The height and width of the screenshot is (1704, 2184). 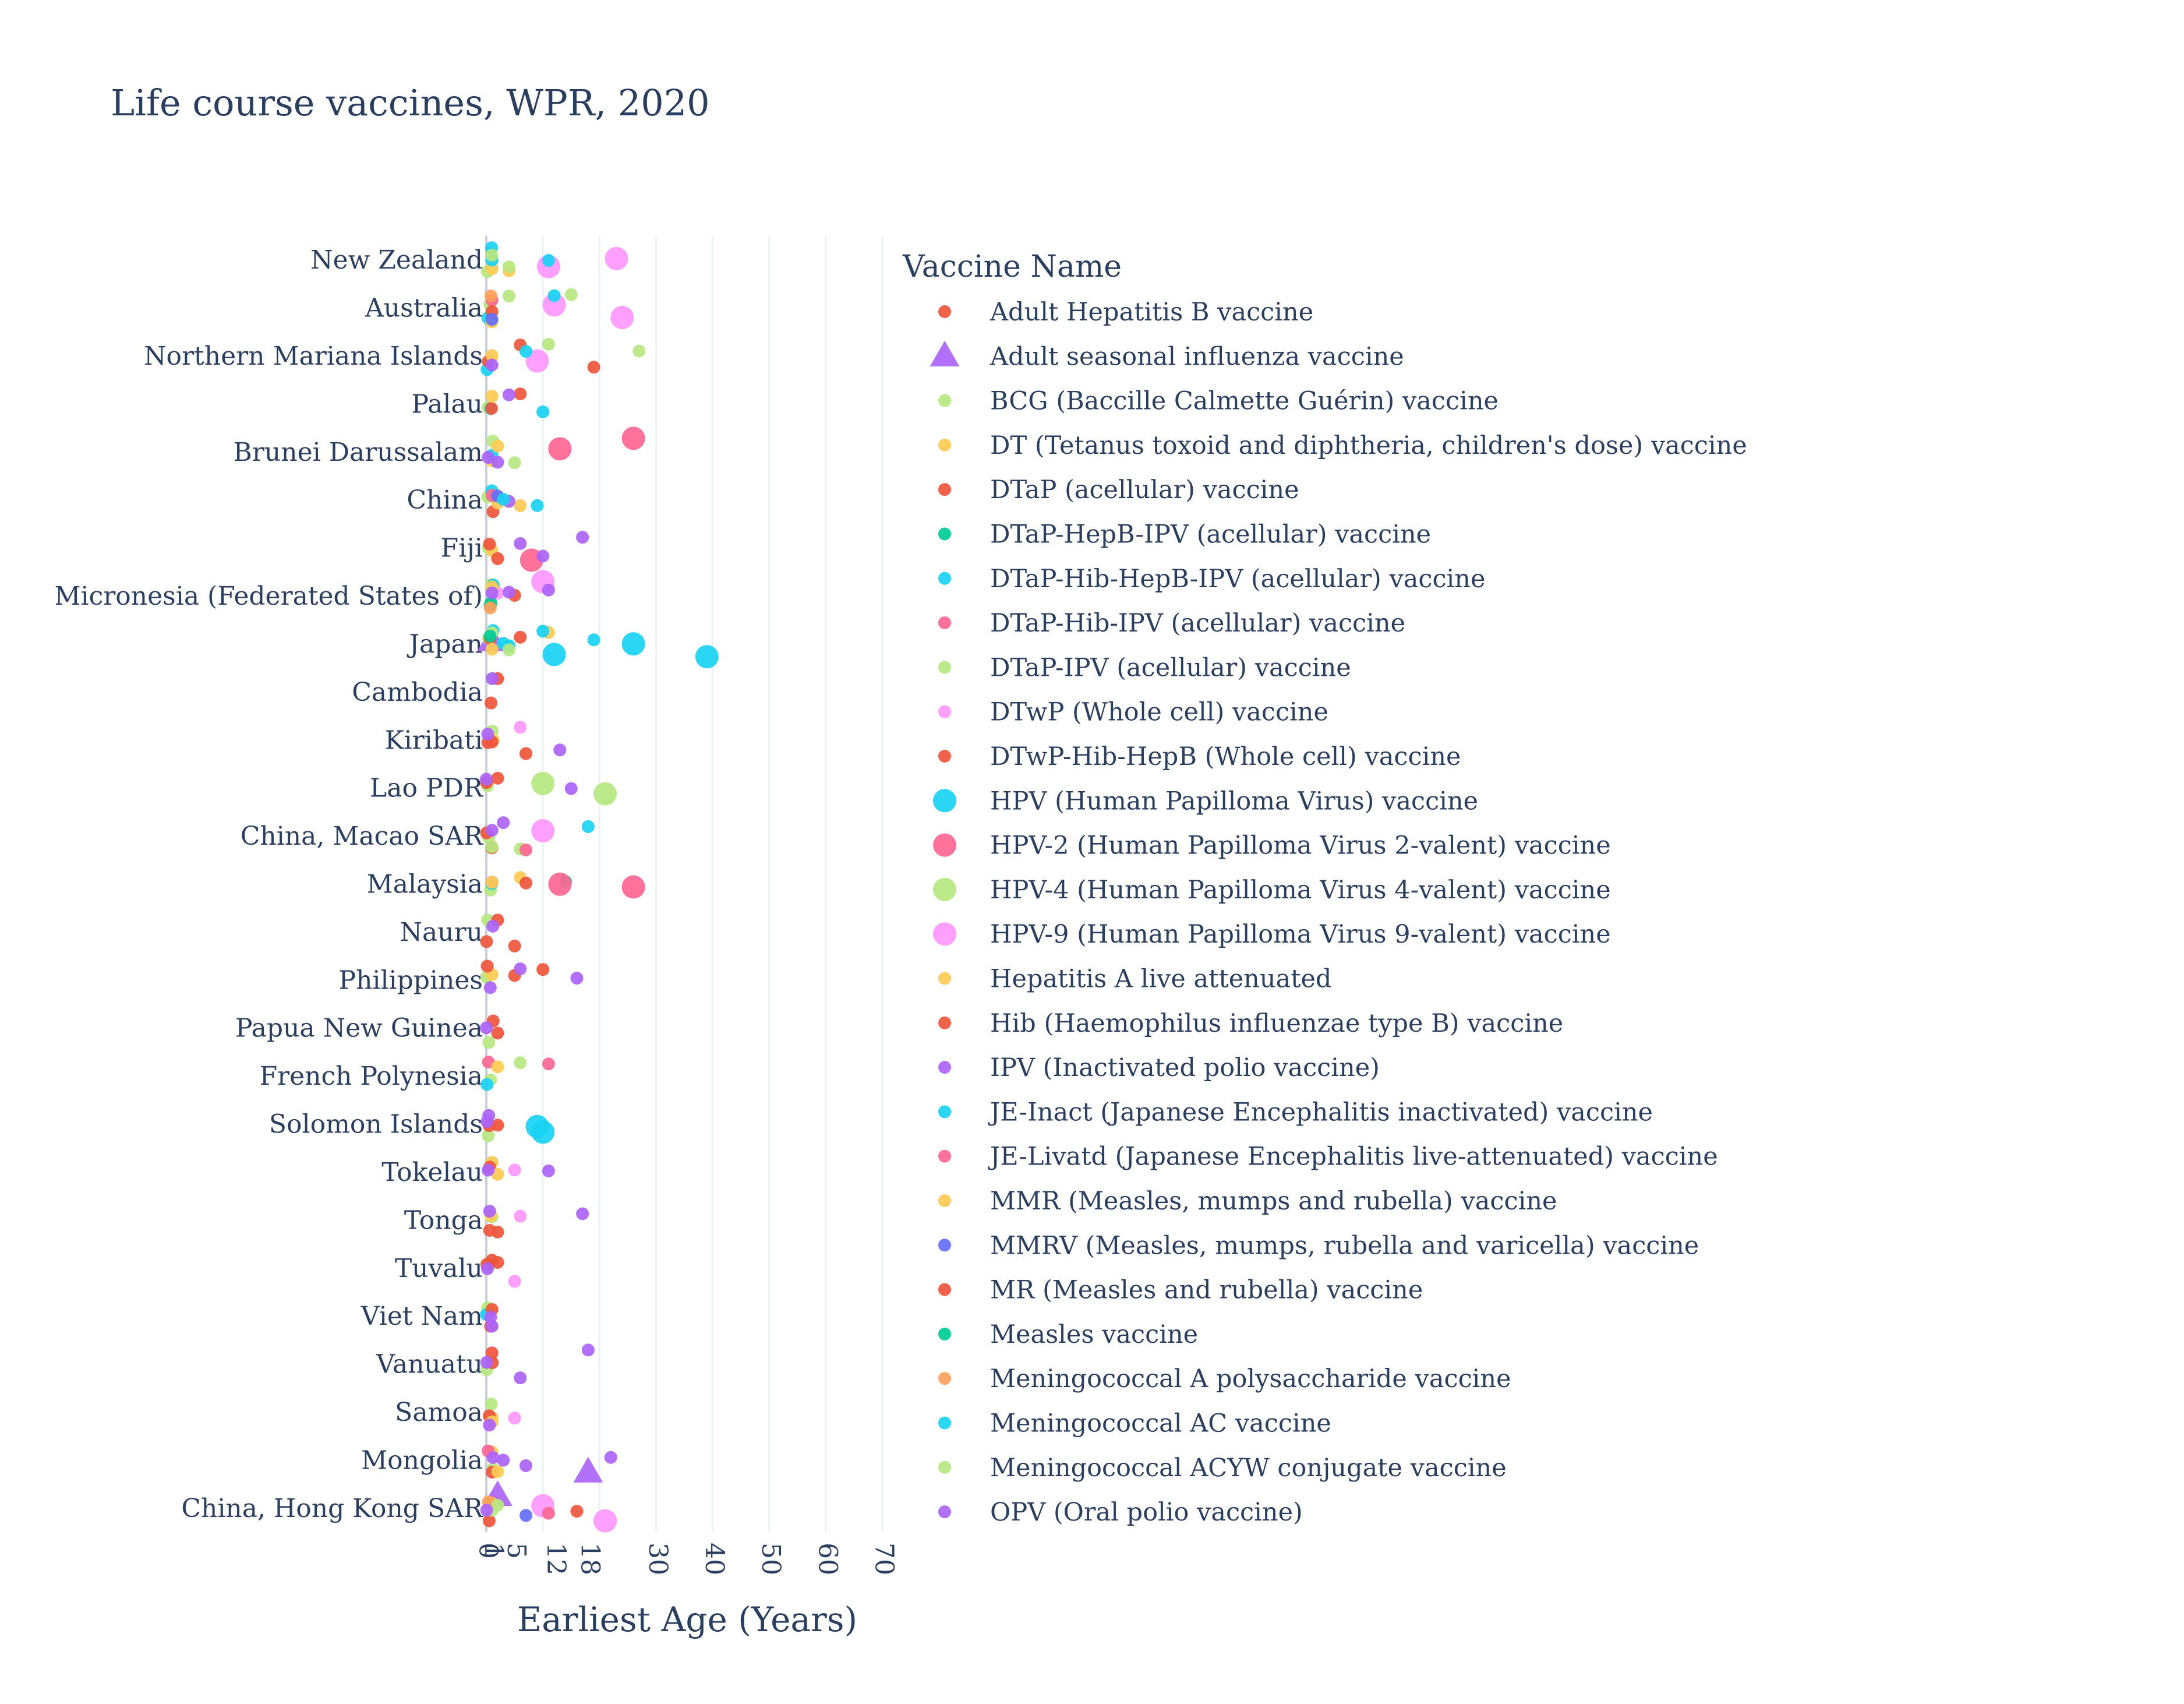 I want to click on point-je-livatd-japanese-encephalitis-live-attenuated-vaccine, so click(x=548, y=1513).